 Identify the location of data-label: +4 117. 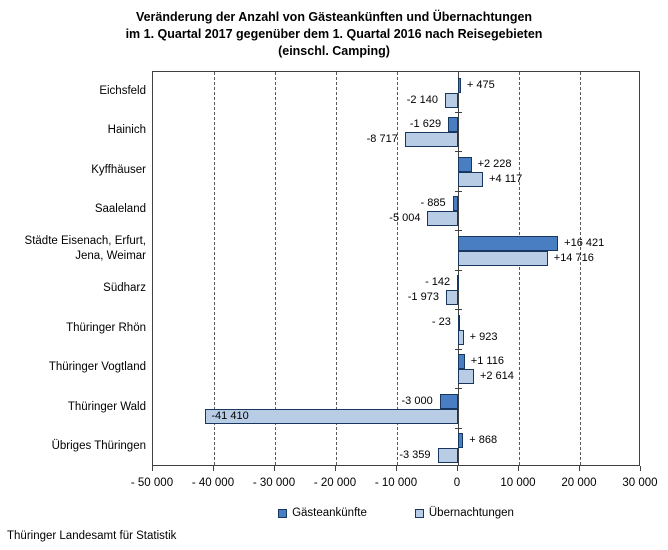
(506, 178).